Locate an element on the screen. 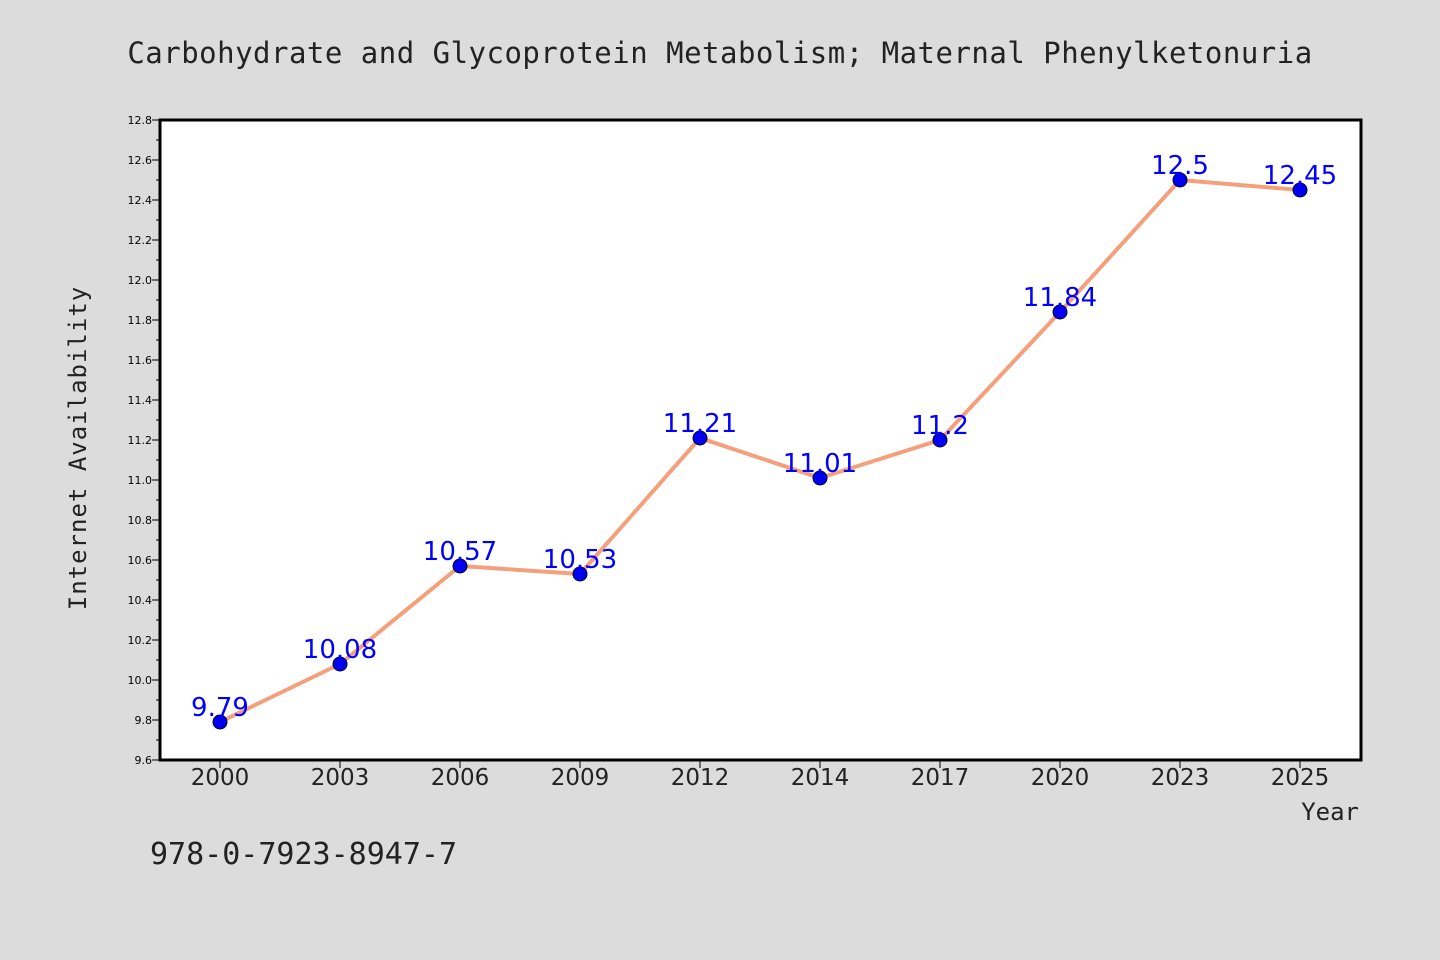 The image size is (1440, 960). y-tick-label: 10.2 is located at coordinates (140, 640).